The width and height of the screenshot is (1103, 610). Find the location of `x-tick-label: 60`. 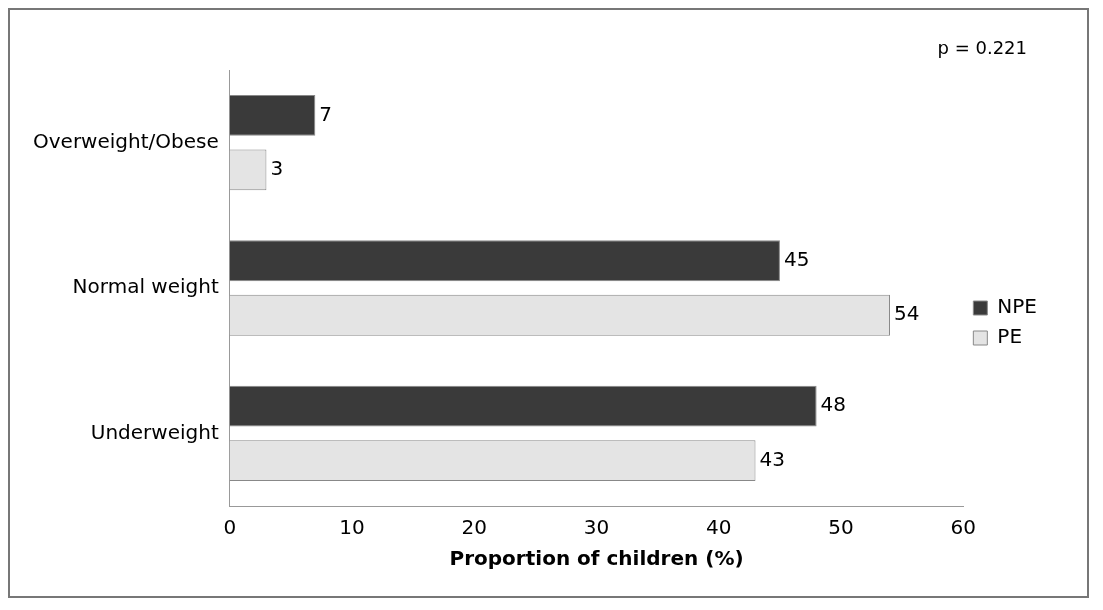

x-tick-label: 60 is located at coordinates (963, 527).